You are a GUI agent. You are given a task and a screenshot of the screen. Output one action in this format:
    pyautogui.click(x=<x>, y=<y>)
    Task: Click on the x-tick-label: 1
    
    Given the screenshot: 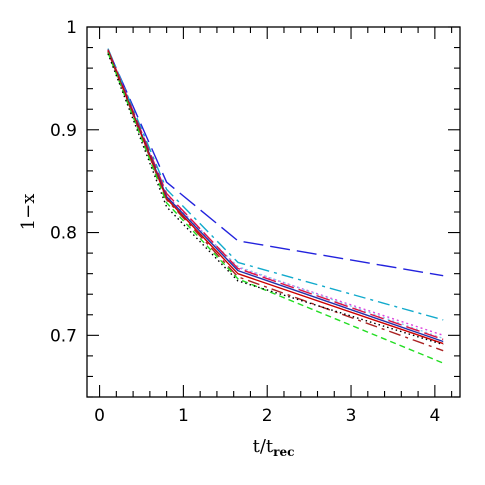 What is the action you would take?
    pyautogui.click(x=183, y=416)
    